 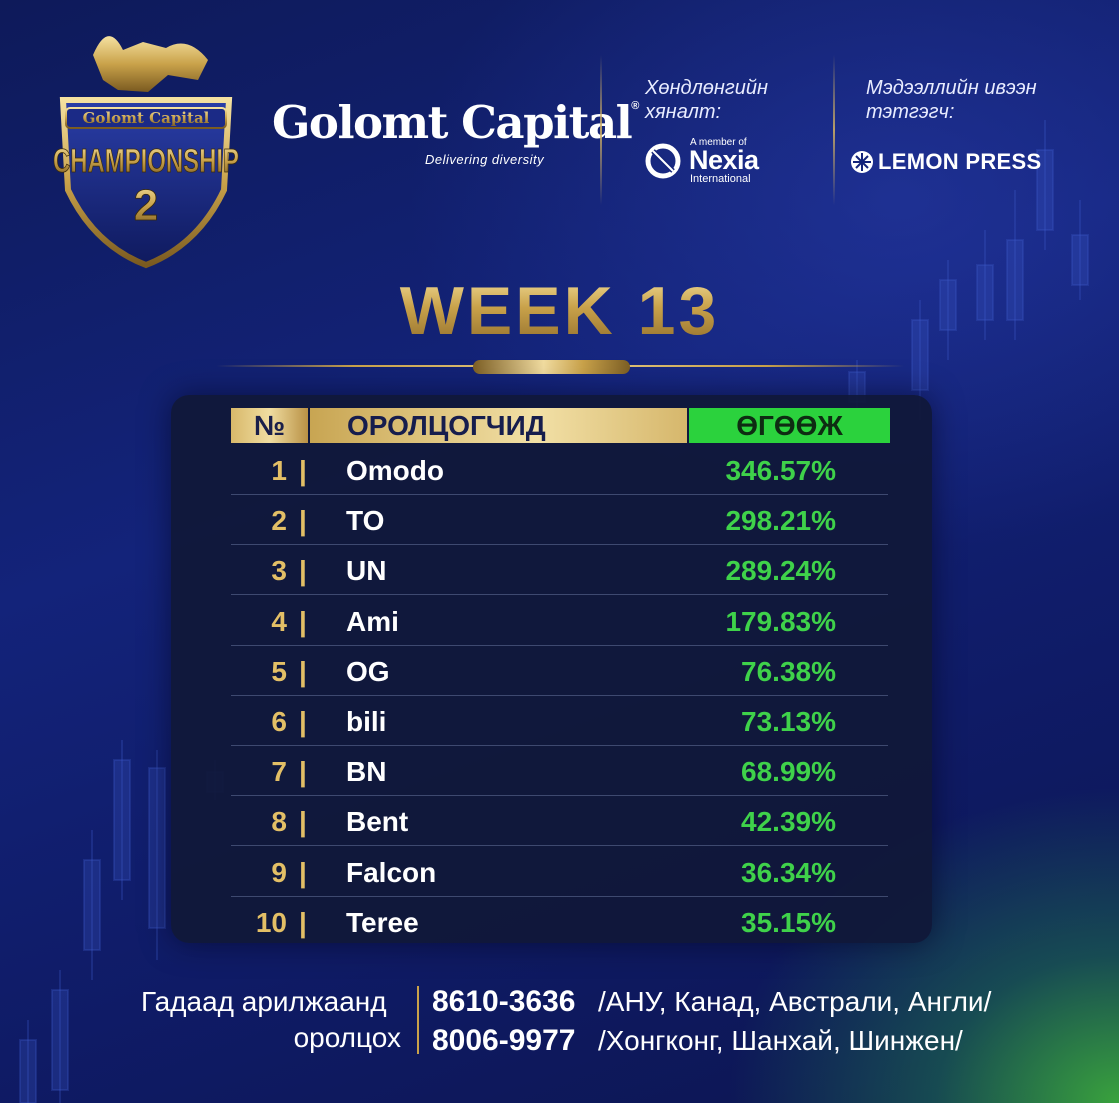 What do you see at coordinates (788, 822) in the screenshot?
I see `return-cell: 42.39%` at bounding box center [788, 822].